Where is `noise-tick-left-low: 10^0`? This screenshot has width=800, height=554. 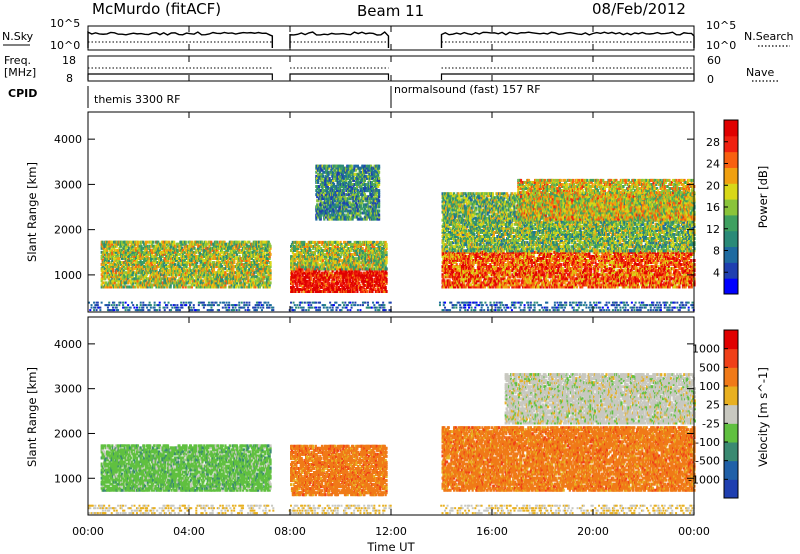
noise-tick-left-low: 10^0 is located at coordinates (65, 45).